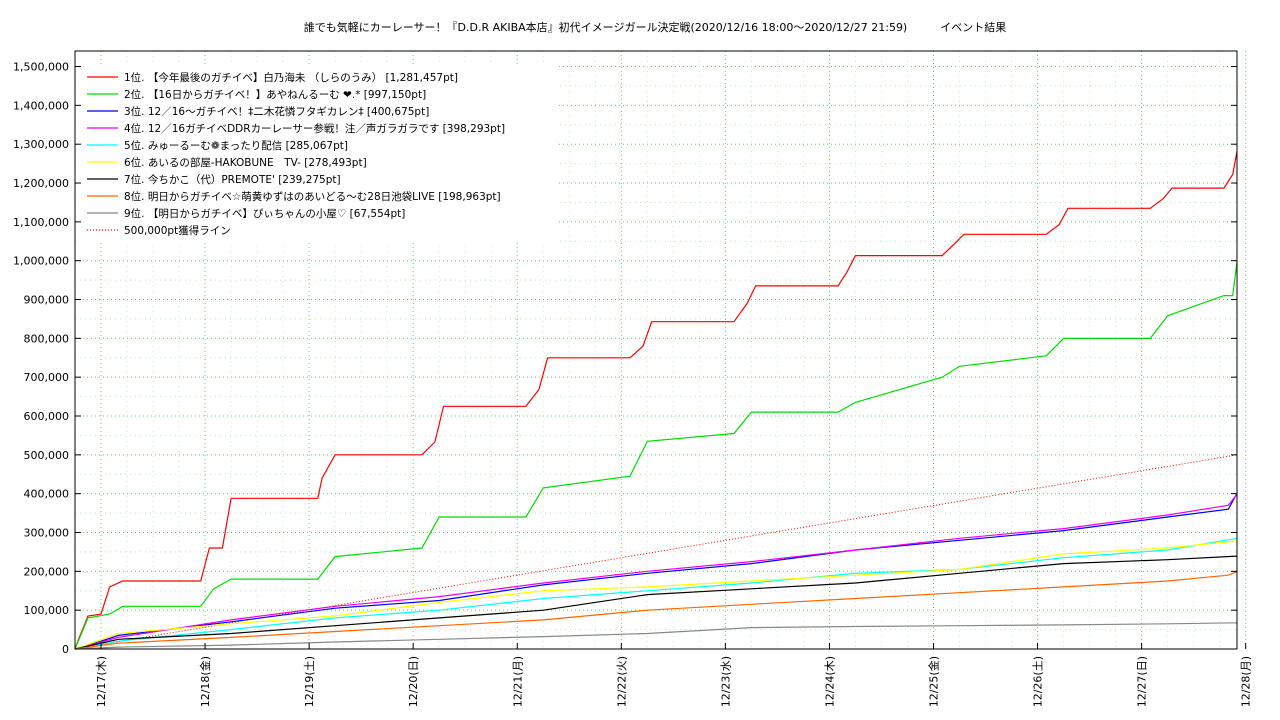 The height and width of the screenshot is (720, 1280). Describe the element at coordinates (41, 183) in the screenshot. I see `y-tick-label: 1,200,000` at that location.